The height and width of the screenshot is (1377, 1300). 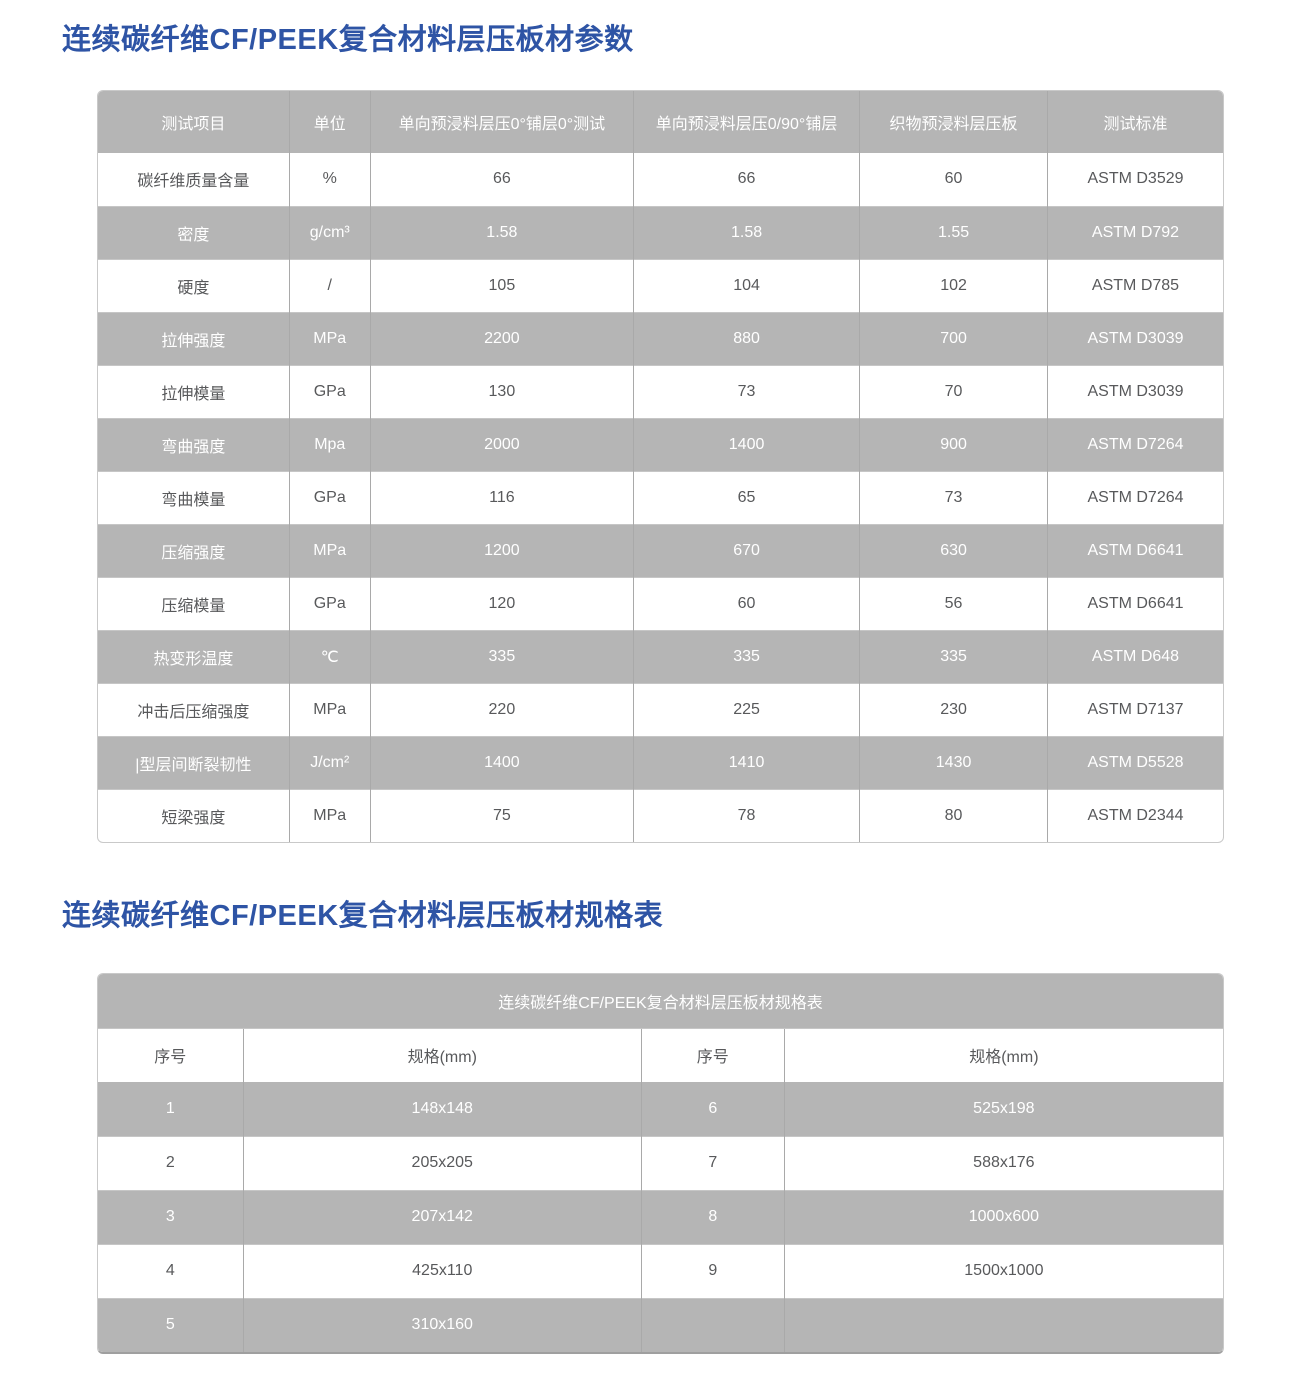 What do you see at coordinates (501, 603) in the screenshot?
I see `table-cell: 120` at bounding box center [501, 603].